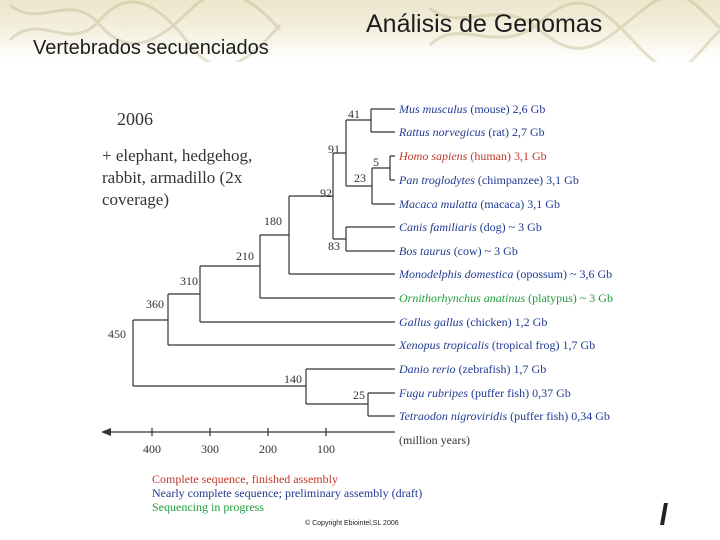 The width and height of the screenshot is (720, 540). What do you see at coordinates (177, 155) in the screenshot?
I see `coverage-note-line: + elephant, hedgehog,` at bounding box center [177, 155].